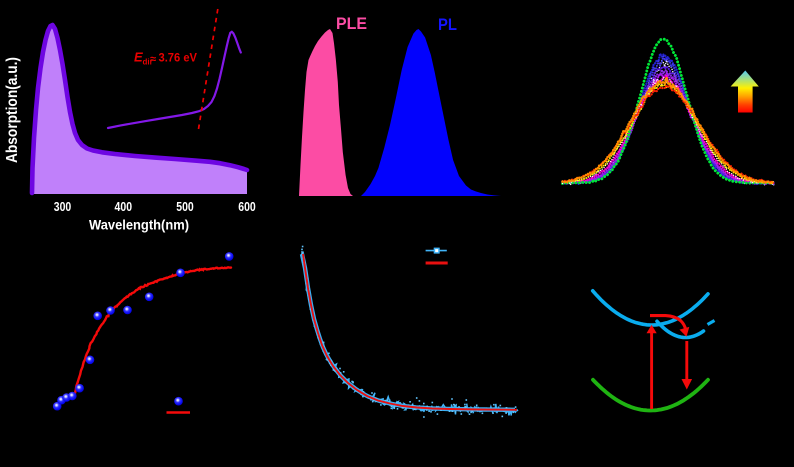  I want to click on svg-text: 300, so click(63, 206).